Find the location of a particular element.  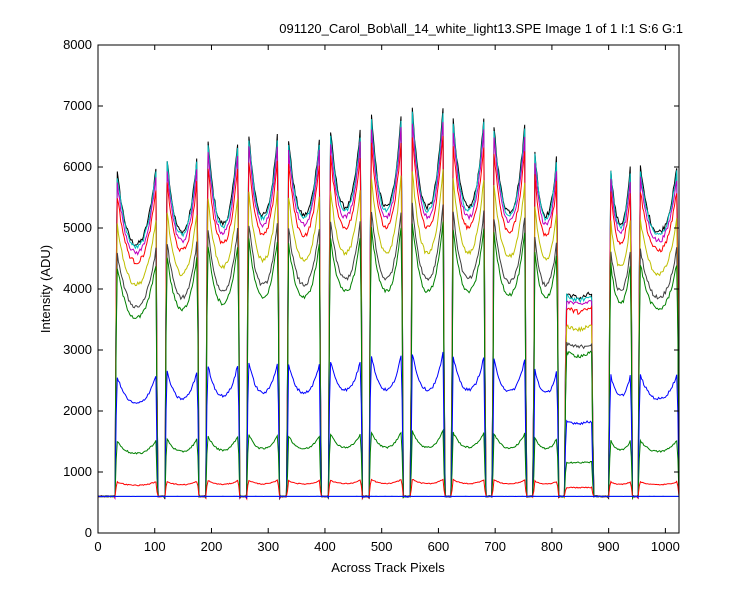

y-tick-label: 3000 is located at coordinates (77, 349).